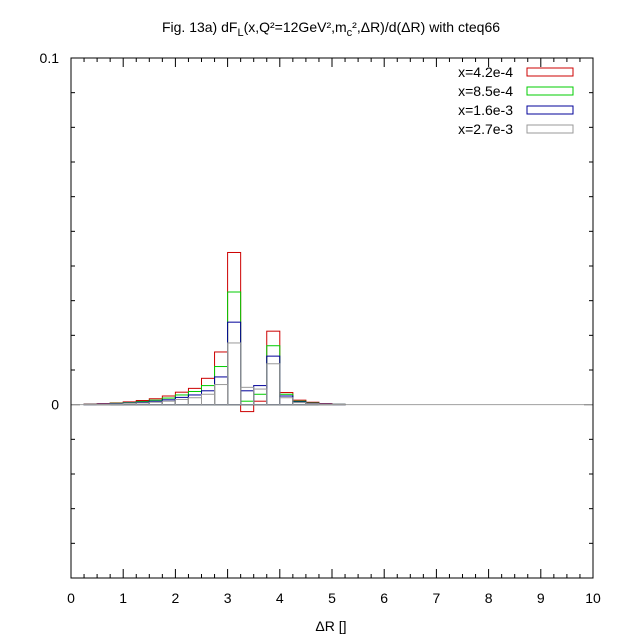 This screenshot has width=640, height=640. What do you see at coordinates (199, 27) in the screenshot?
I see `title-prefix: Fig. 13a) dF` at bounding box center [199, 27].